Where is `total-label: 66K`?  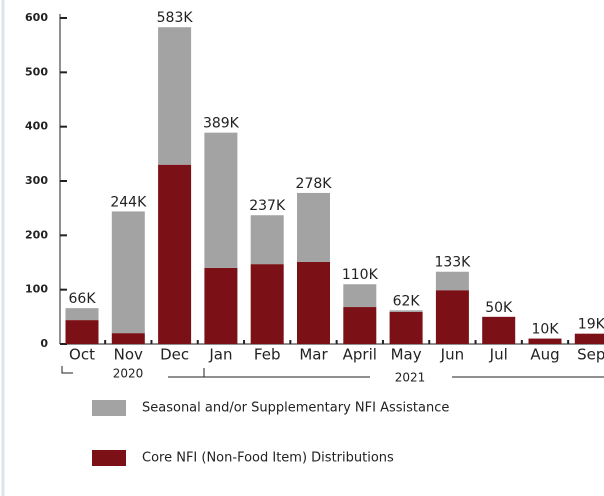
total-label: 66K is located at coordinates (83, 299).